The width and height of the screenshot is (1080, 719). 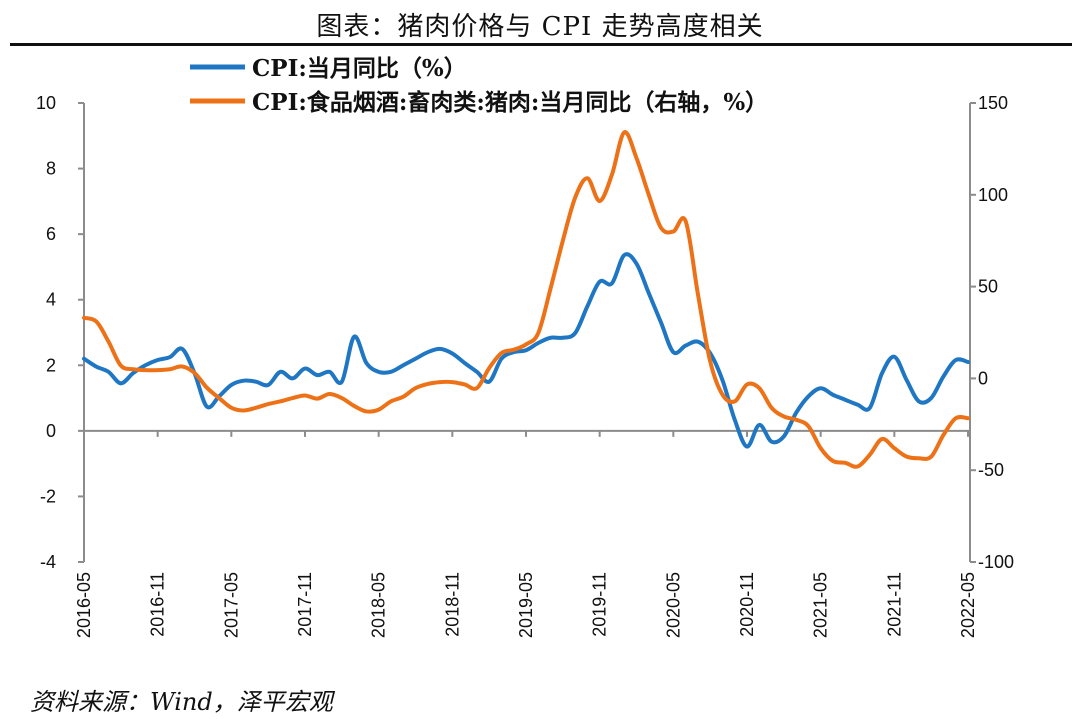 What do you see at coordinates (993, 103) in the screenshot?
I see `right-y-tick-label: 150` at bounding box center [993, 103].